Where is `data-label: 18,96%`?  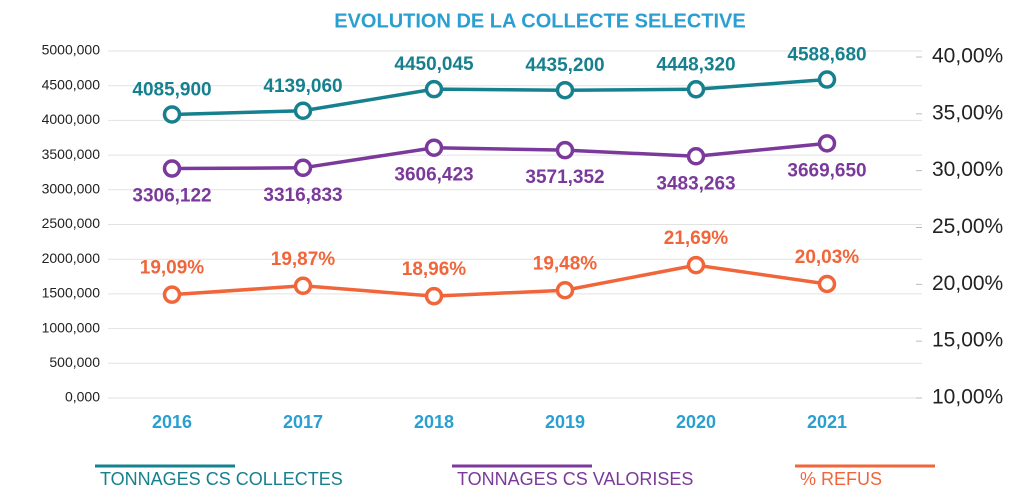
data-label: 18,96% is located at coordinates (434, 269).